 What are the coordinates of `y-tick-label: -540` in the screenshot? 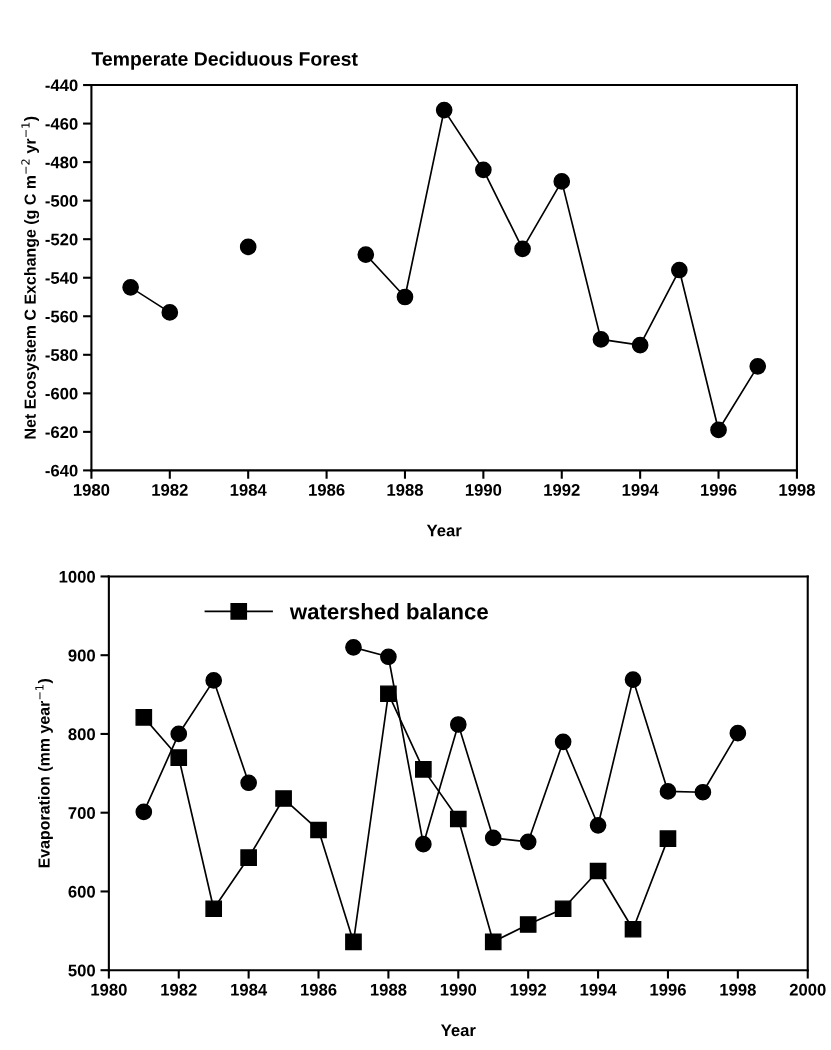 It's located at (61, 278).